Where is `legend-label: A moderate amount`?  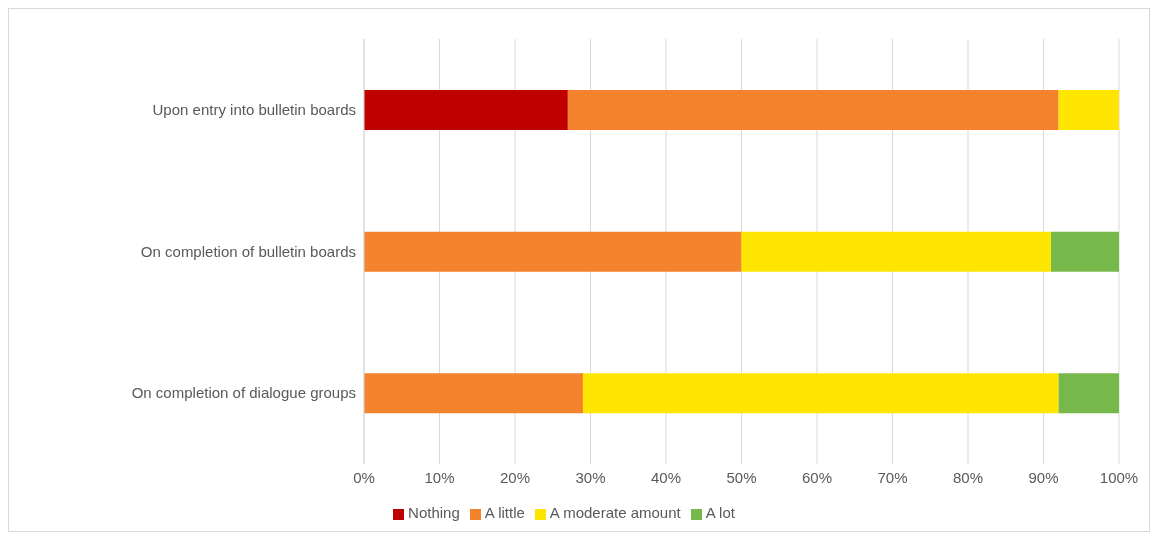
legend-label: A moderate amount is located at coordinates (615, 512).